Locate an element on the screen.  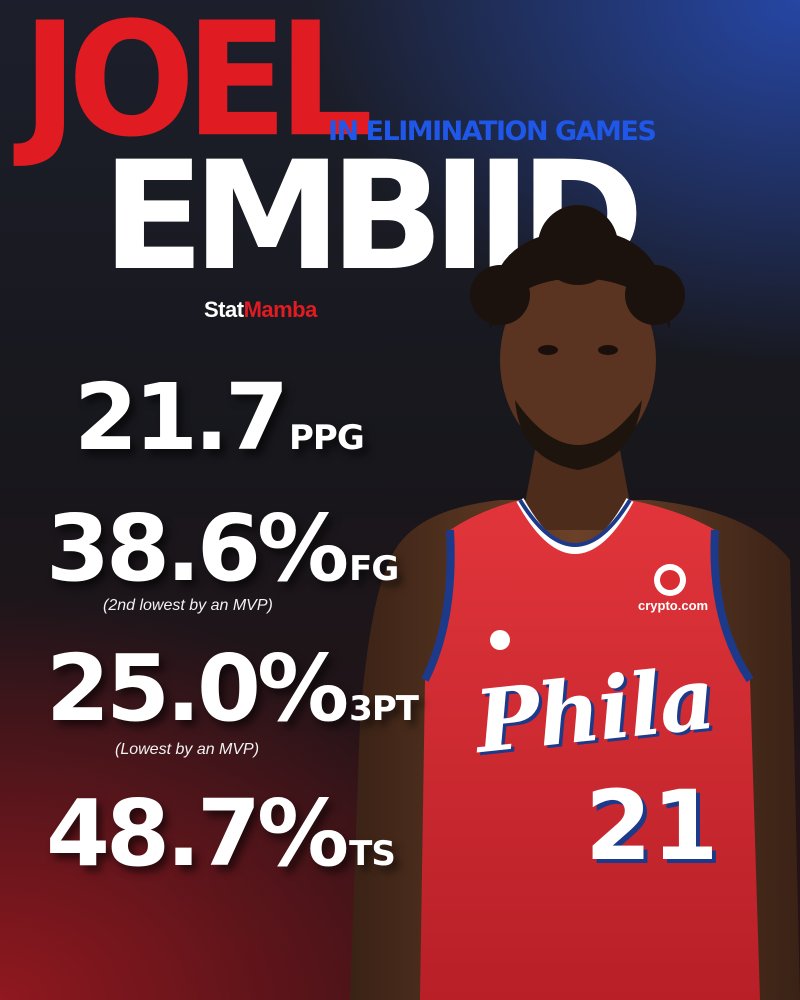
stat-3pt-unit: 3PT is located at coordinates (384, 709).